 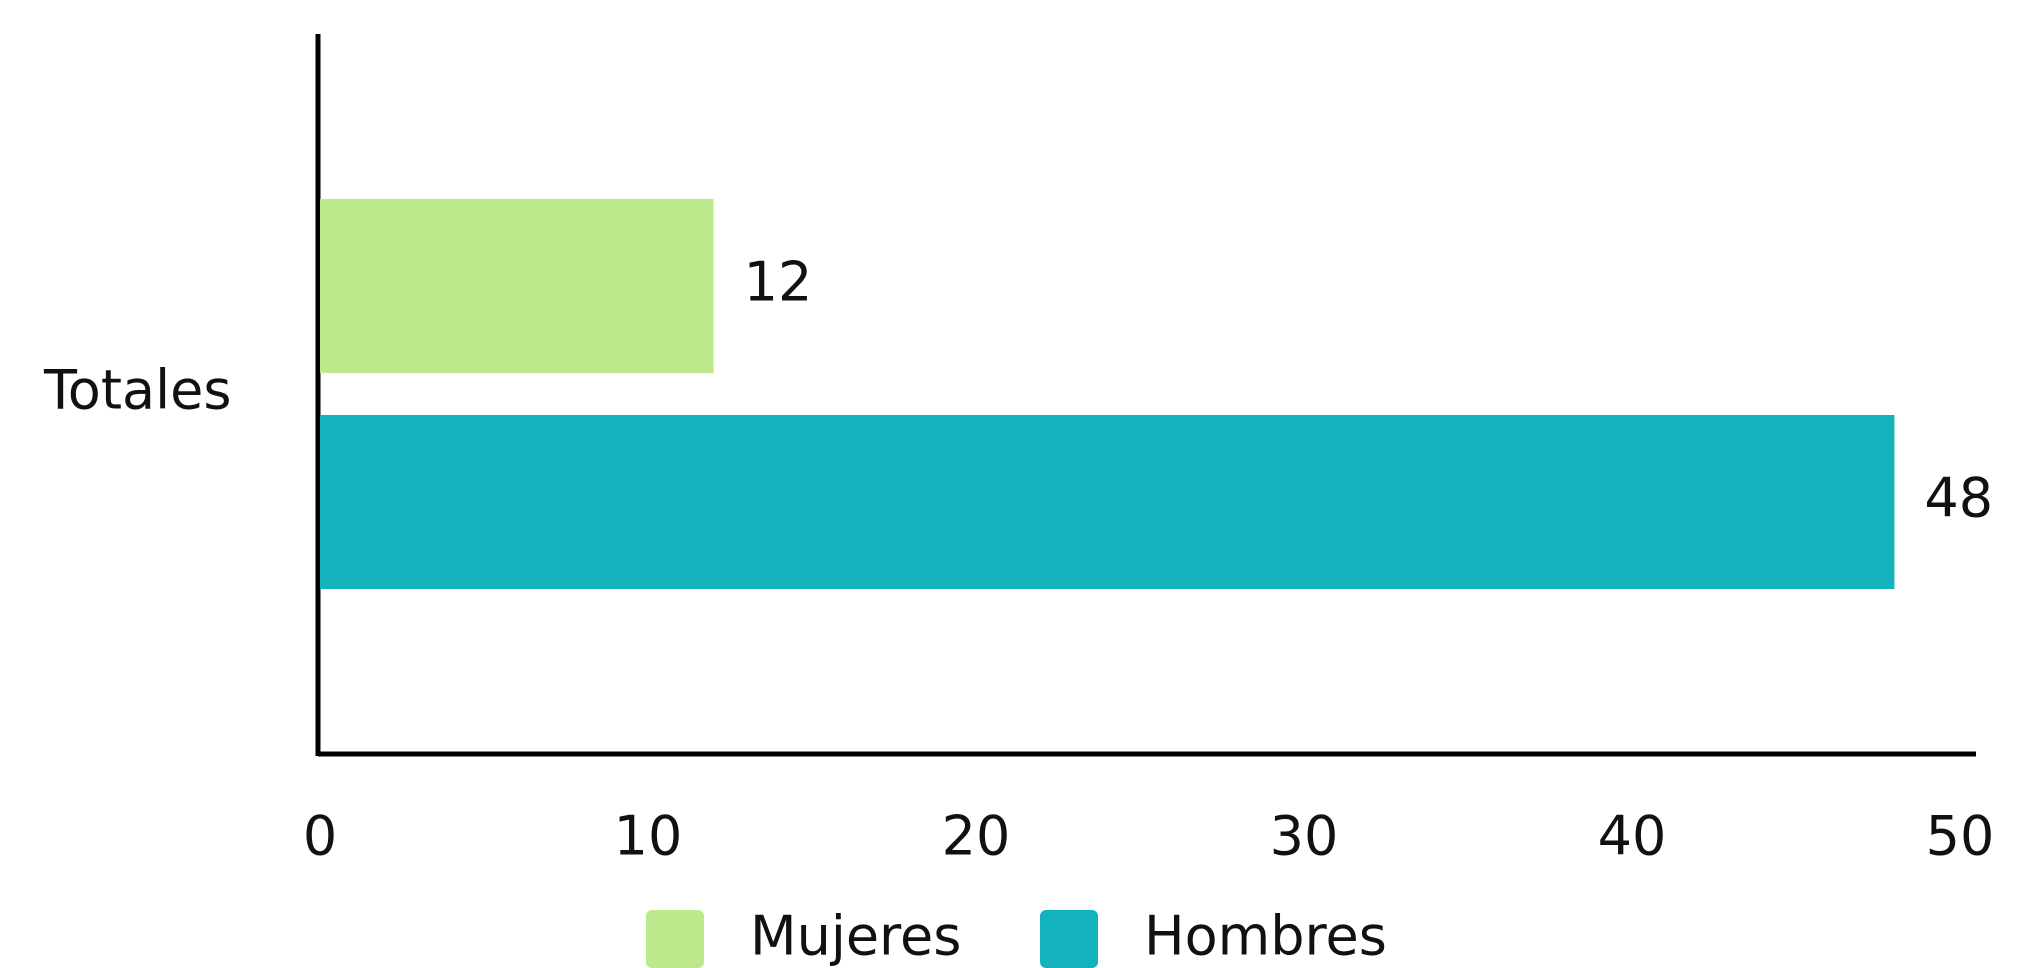 What do you see at coordinates (1960, 836) in the screenshot?
I see `x-tick-label: 50` at bounding box center [1960, 836].